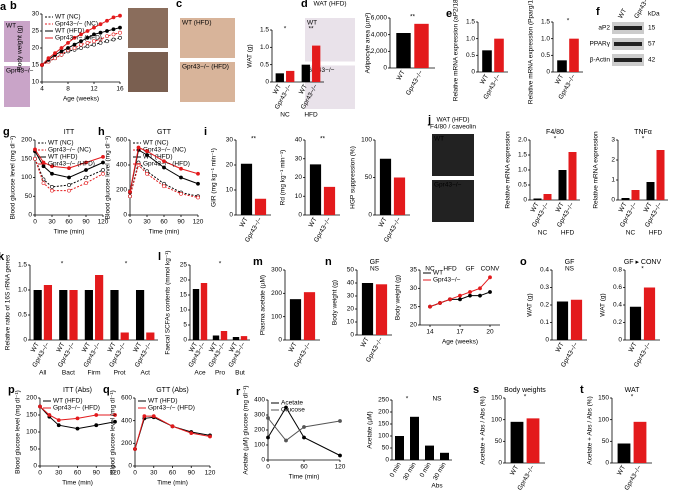 The image size is (685, 496). Describe the element at coordinates (312, 23) in the screenshot. I see `image-label: WT` at that location.